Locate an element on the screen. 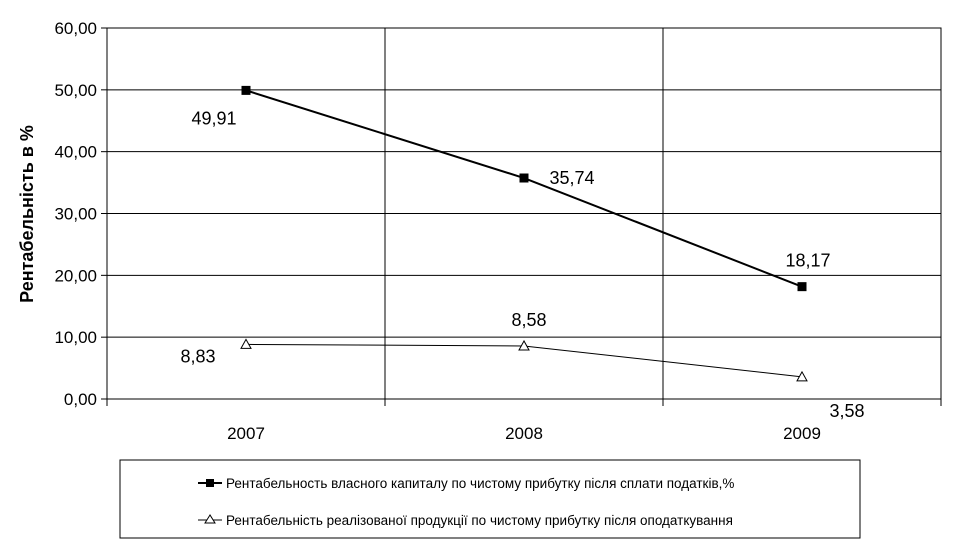  x-tick-label: 2008 is located at coordinates (524, 433).